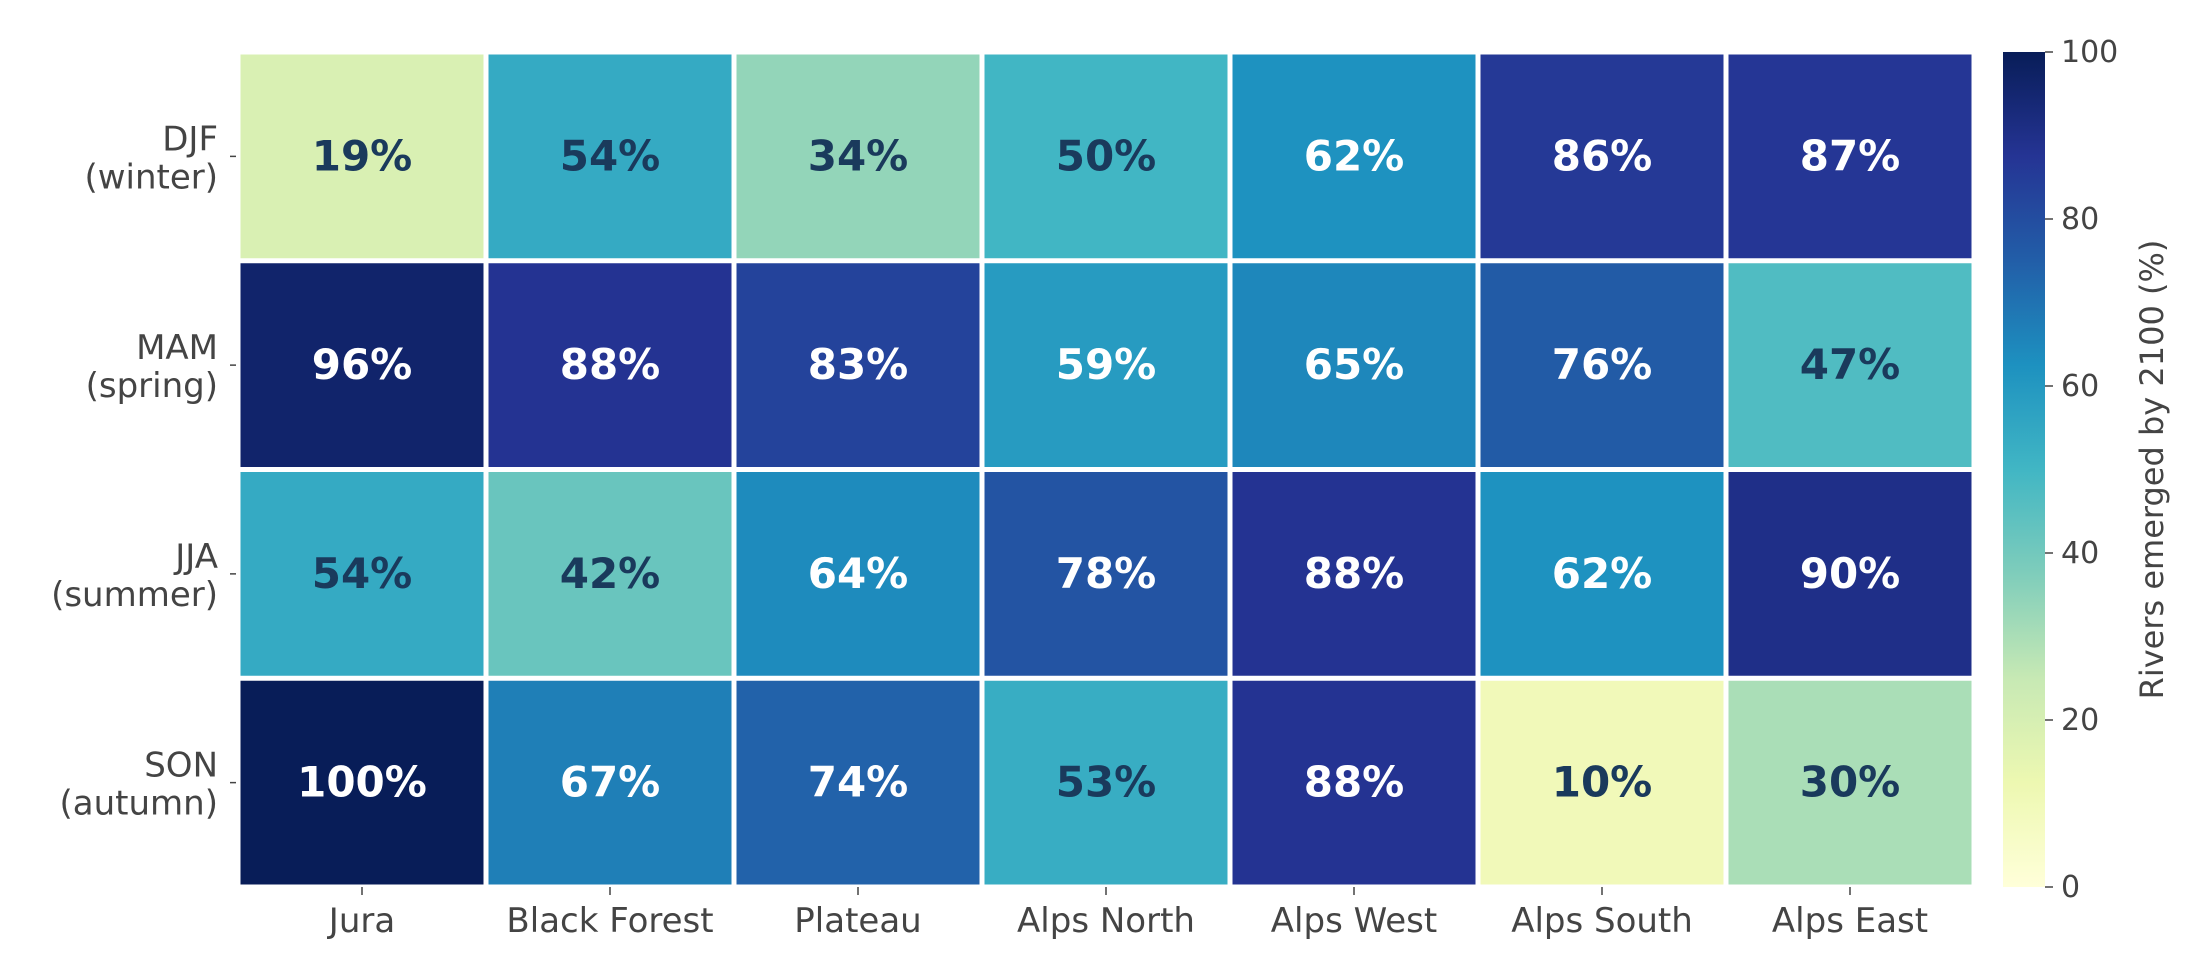 This screenshot has width=2200, height=980. Describe the element at coordinates (2080, 219) in the screenshot. I see `colorbar-tick-label: 80` at that location.